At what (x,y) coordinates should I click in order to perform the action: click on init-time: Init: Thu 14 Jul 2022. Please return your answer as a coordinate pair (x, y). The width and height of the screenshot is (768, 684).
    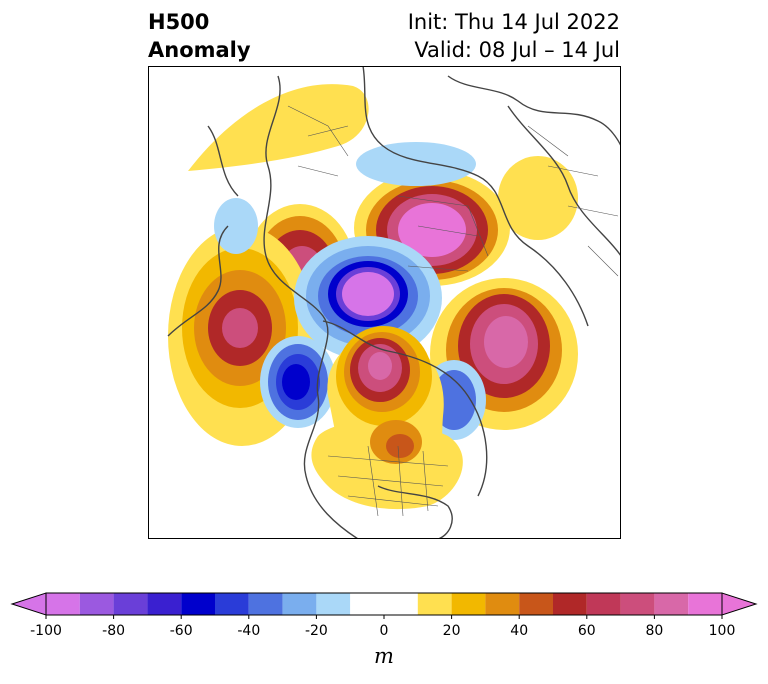
    Looking at the image, I should click on (513, 22).